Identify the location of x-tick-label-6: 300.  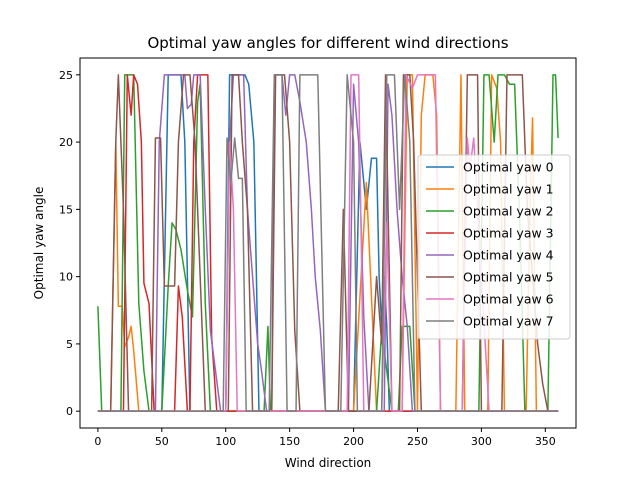
(481, 441).